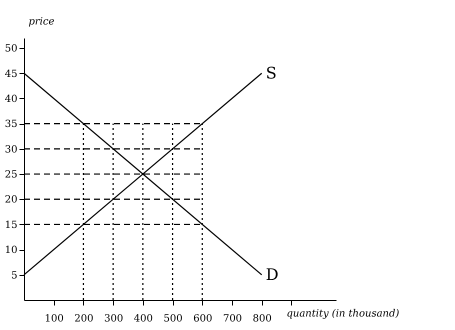  Describe the element at coordinates (11, 200) in the screenshot. I see `y-tick-label: 20` at that location.